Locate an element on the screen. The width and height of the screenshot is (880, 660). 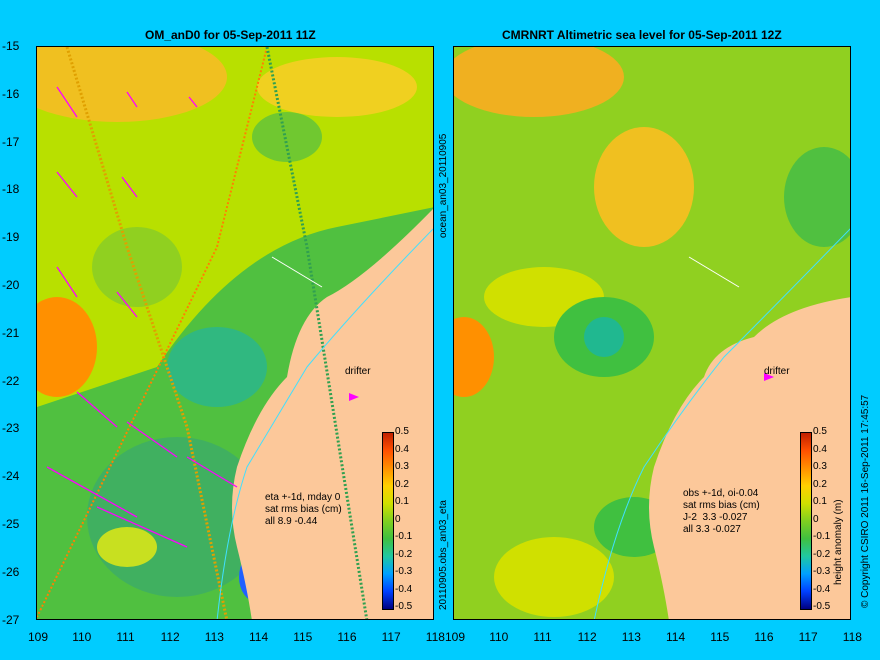
y-tick-label: -22 is located at coordinates (11, 380).